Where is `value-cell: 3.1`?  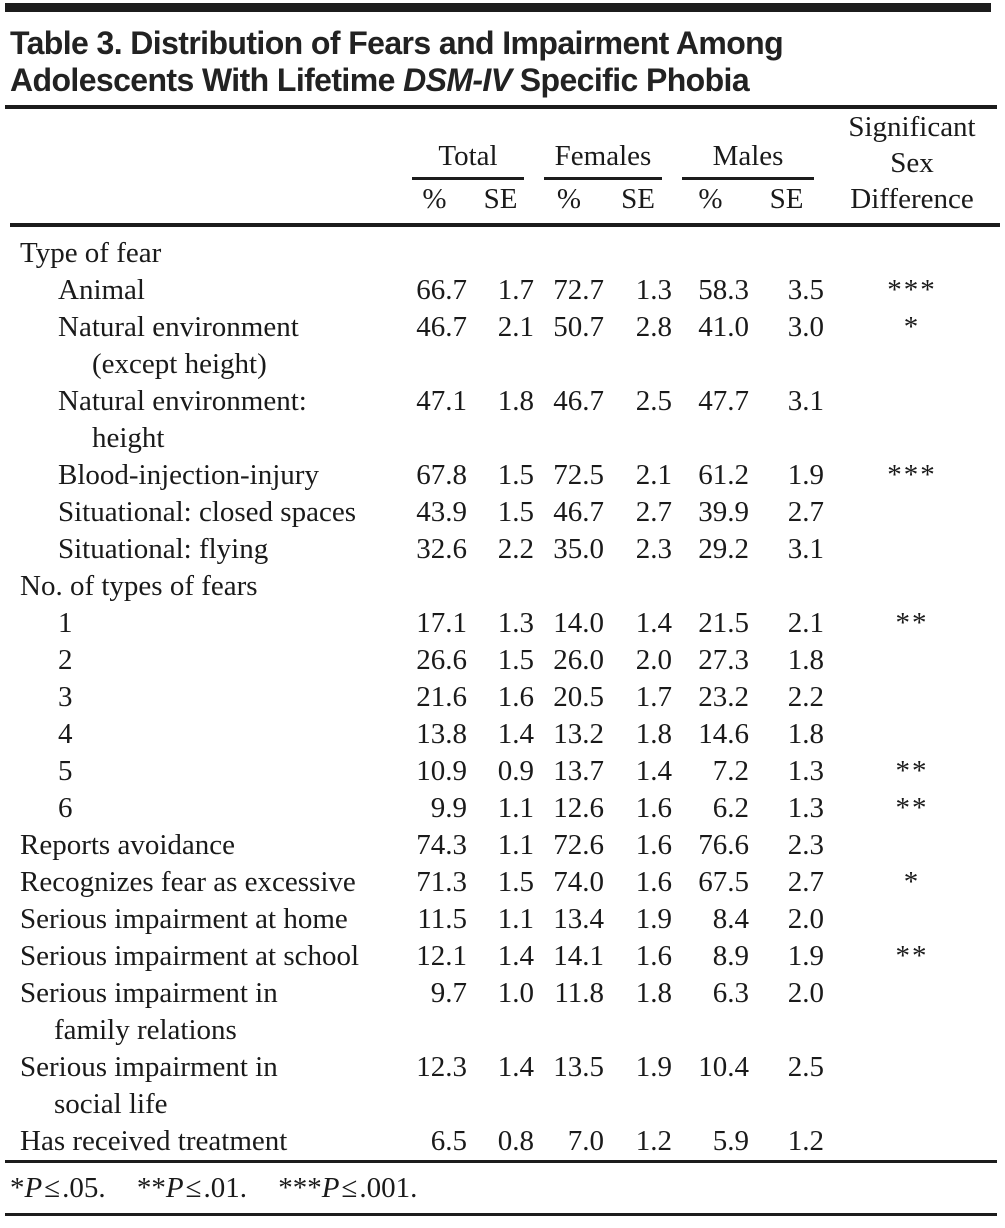
value-cell: 3.1 is located at coordinates (805, 401).